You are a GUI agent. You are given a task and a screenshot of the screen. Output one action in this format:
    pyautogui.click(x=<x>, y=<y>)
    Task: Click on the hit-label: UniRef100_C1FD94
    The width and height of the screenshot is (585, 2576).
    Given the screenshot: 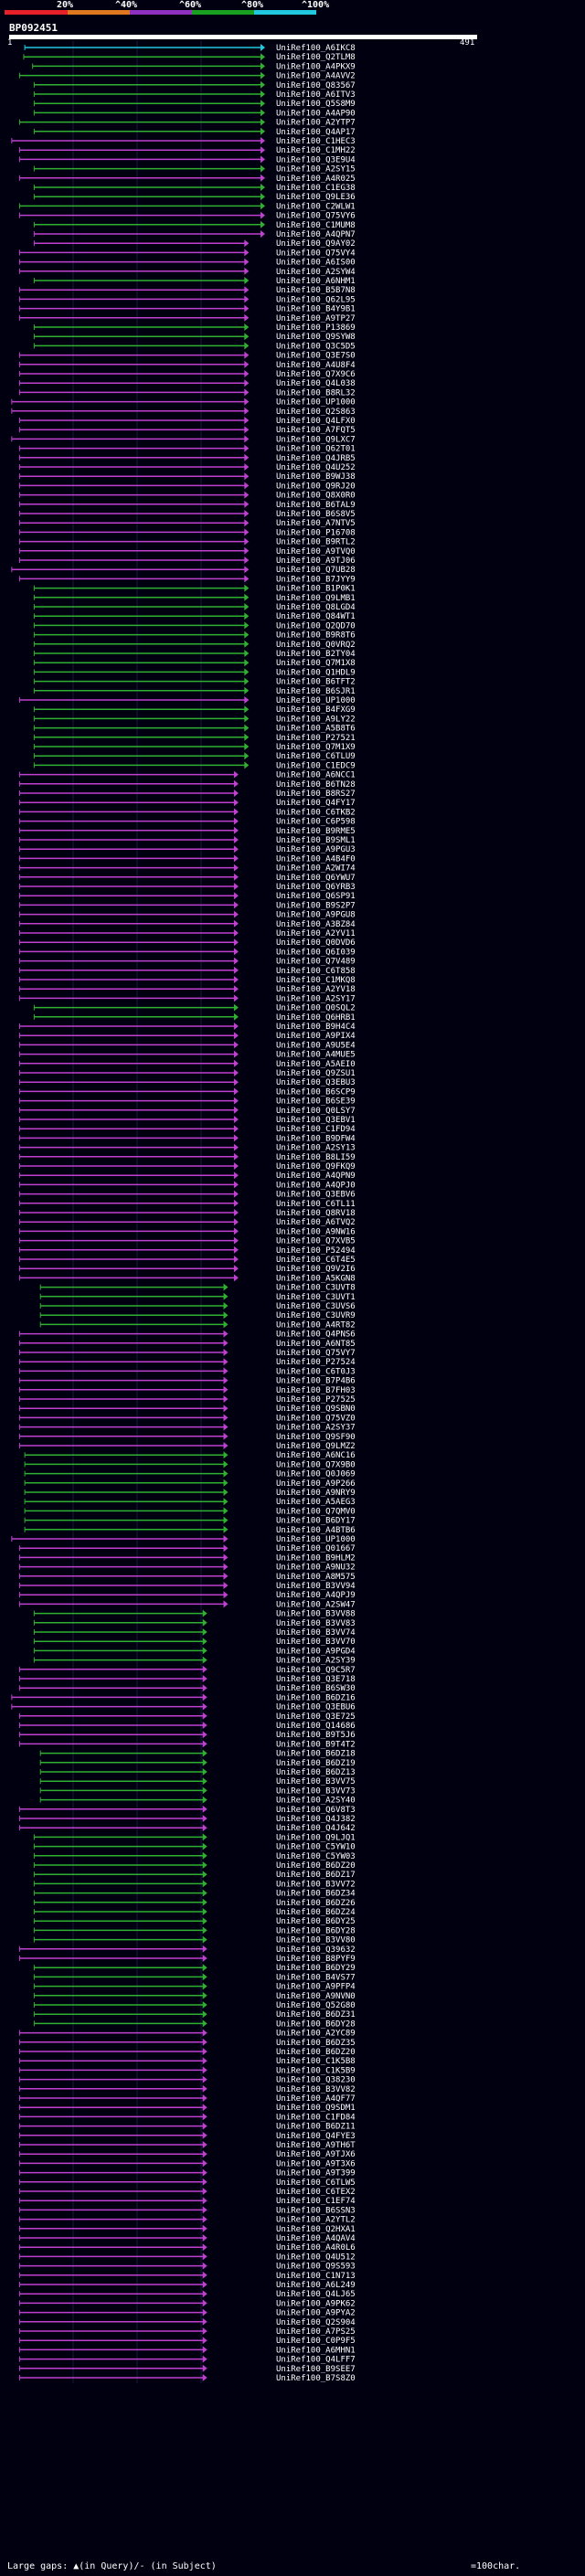 What is the action you would take?
    pyautogui.click(x=316, y=1129)
    